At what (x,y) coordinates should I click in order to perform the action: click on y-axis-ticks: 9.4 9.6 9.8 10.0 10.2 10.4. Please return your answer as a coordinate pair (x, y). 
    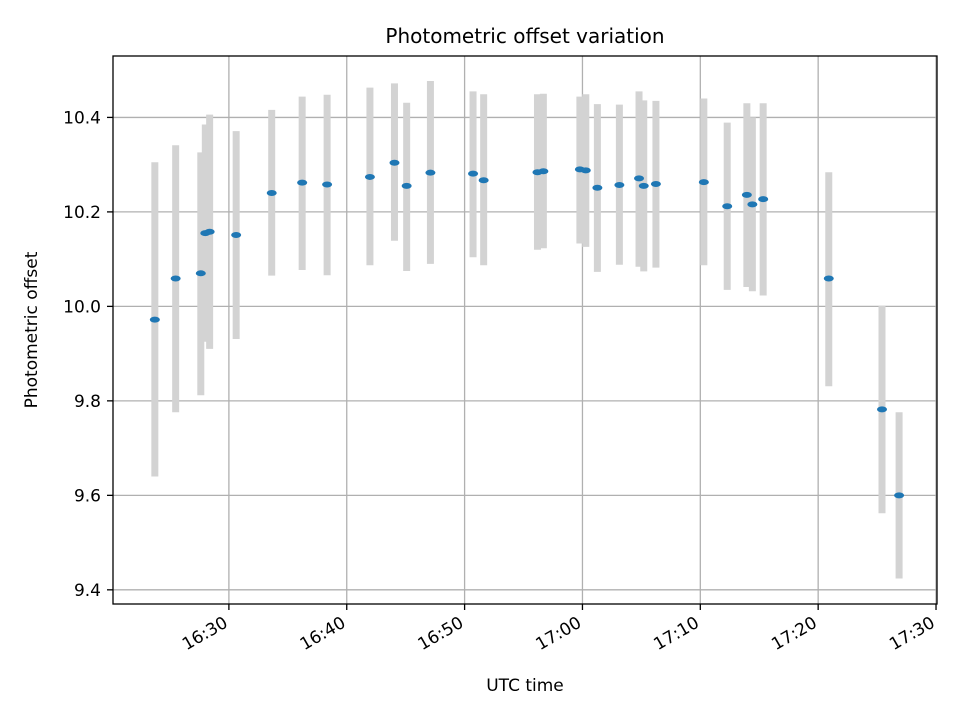
    Looking at the image, I should click on (88, 354).